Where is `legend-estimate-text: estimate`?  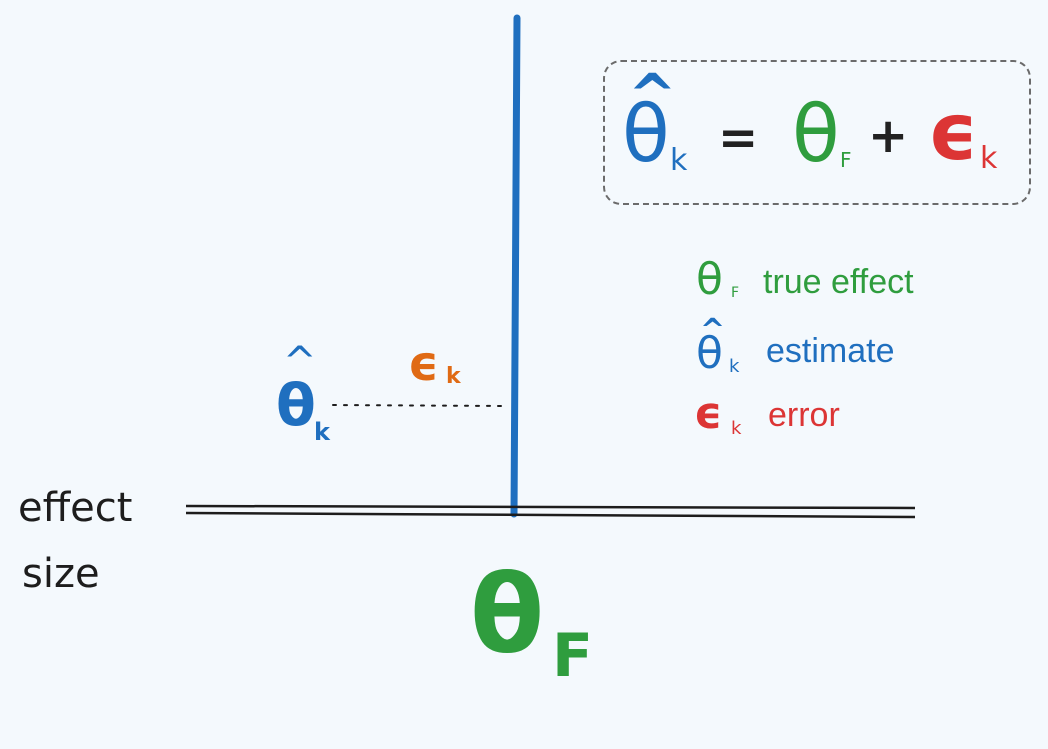 legend-estimate-text: estimate is located at coordinates (830, 351).